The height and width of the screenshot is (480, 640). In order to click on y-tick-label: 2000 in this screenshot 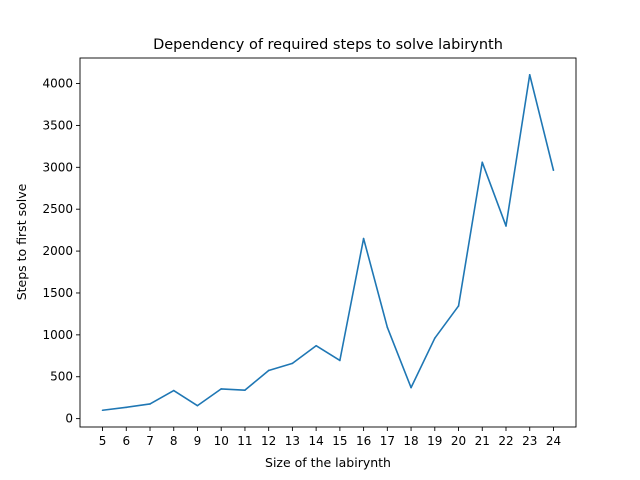, I will do `click(57, 251)`.